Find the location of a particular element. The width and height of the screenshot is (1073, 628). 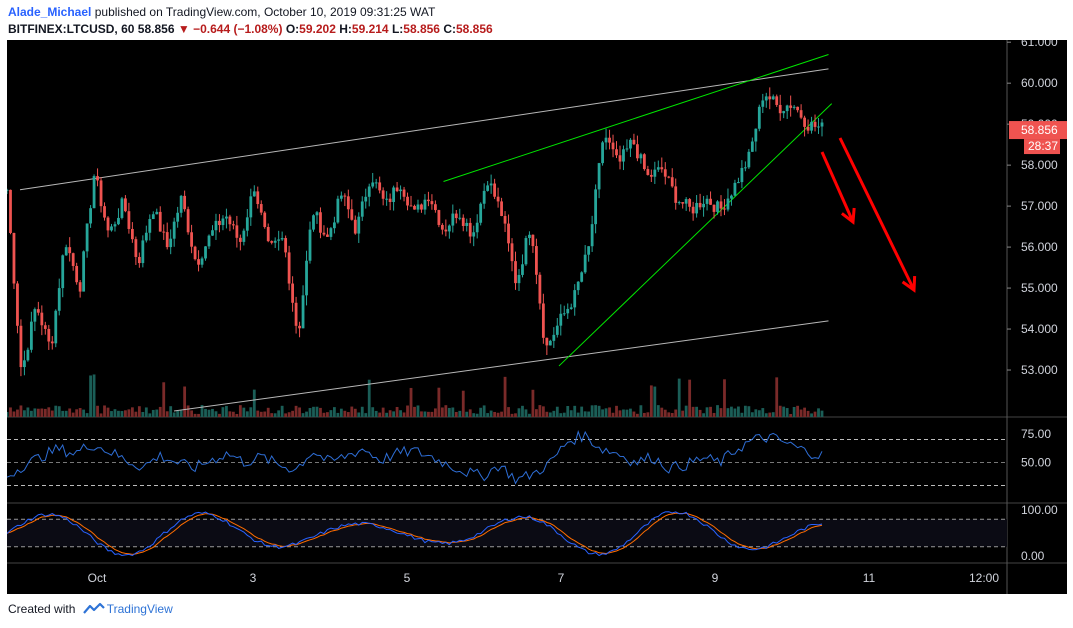

tradingview-brand-link: TradingView is located at coordinates (139, 609).